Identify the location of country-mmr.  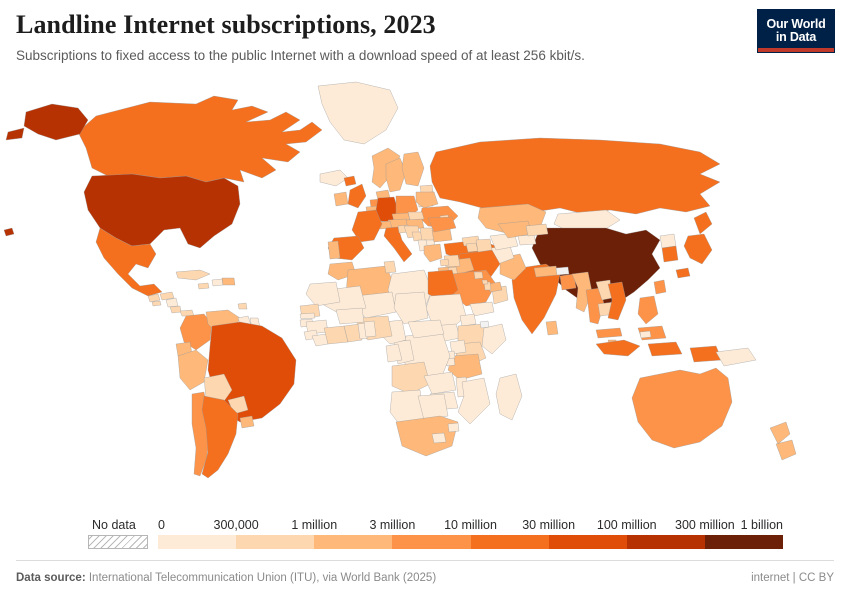
(582, 292).